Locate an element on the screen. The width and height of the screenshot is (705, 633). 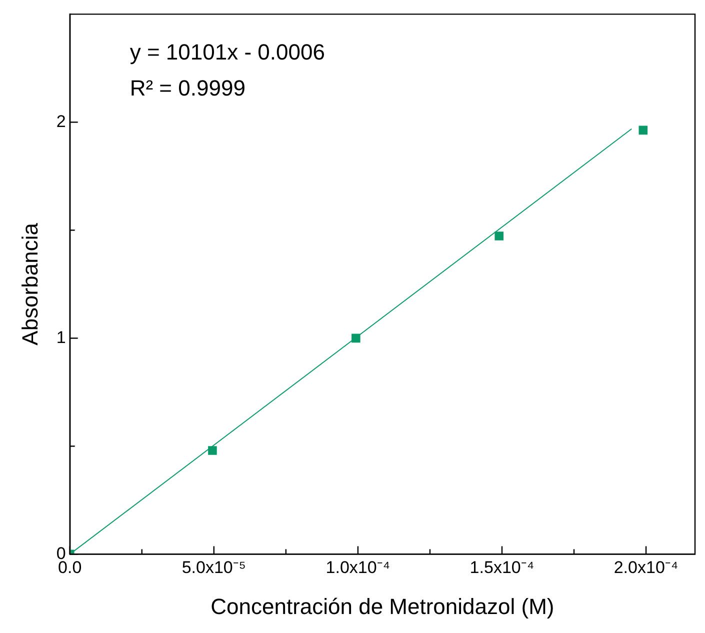
x-tick-label: 0.0 is located at coordinates (70, 568).